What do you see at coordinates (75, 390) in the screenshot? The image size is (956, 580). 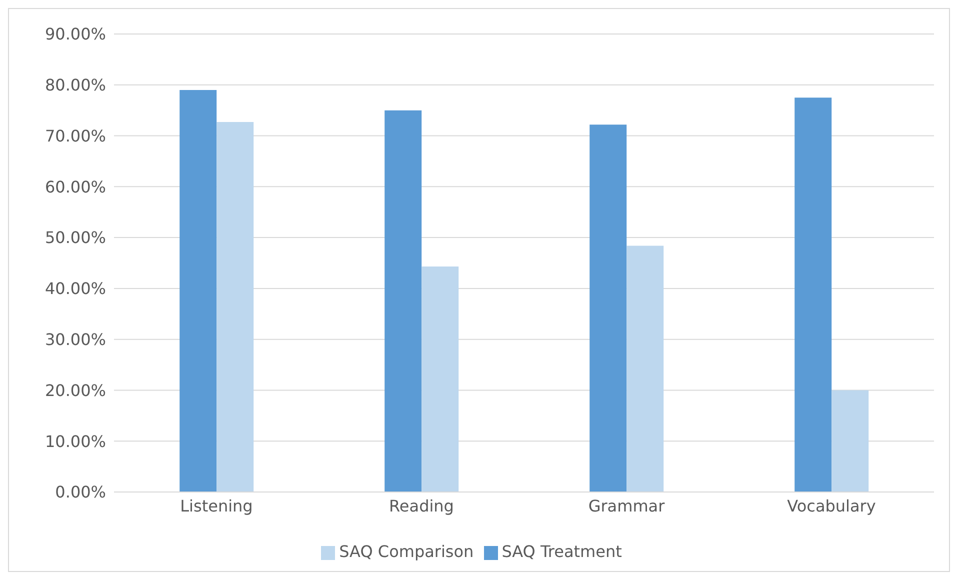 I see `y-tick-label: 20.00%` at bounding box center [75, 390].